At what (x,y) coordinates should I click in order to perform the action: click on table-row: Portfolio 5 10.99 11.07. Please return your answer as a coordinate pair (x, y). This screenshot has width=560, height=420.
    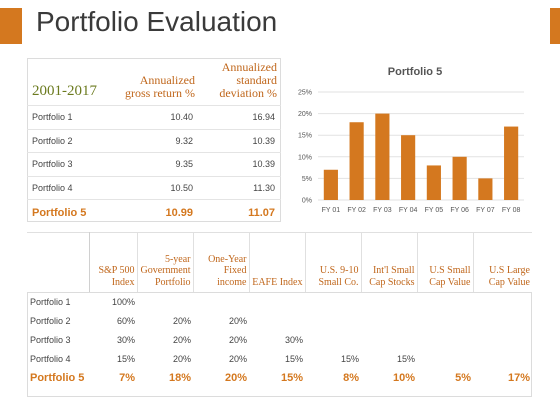
    Looking at the image, I should click on (154, 212).